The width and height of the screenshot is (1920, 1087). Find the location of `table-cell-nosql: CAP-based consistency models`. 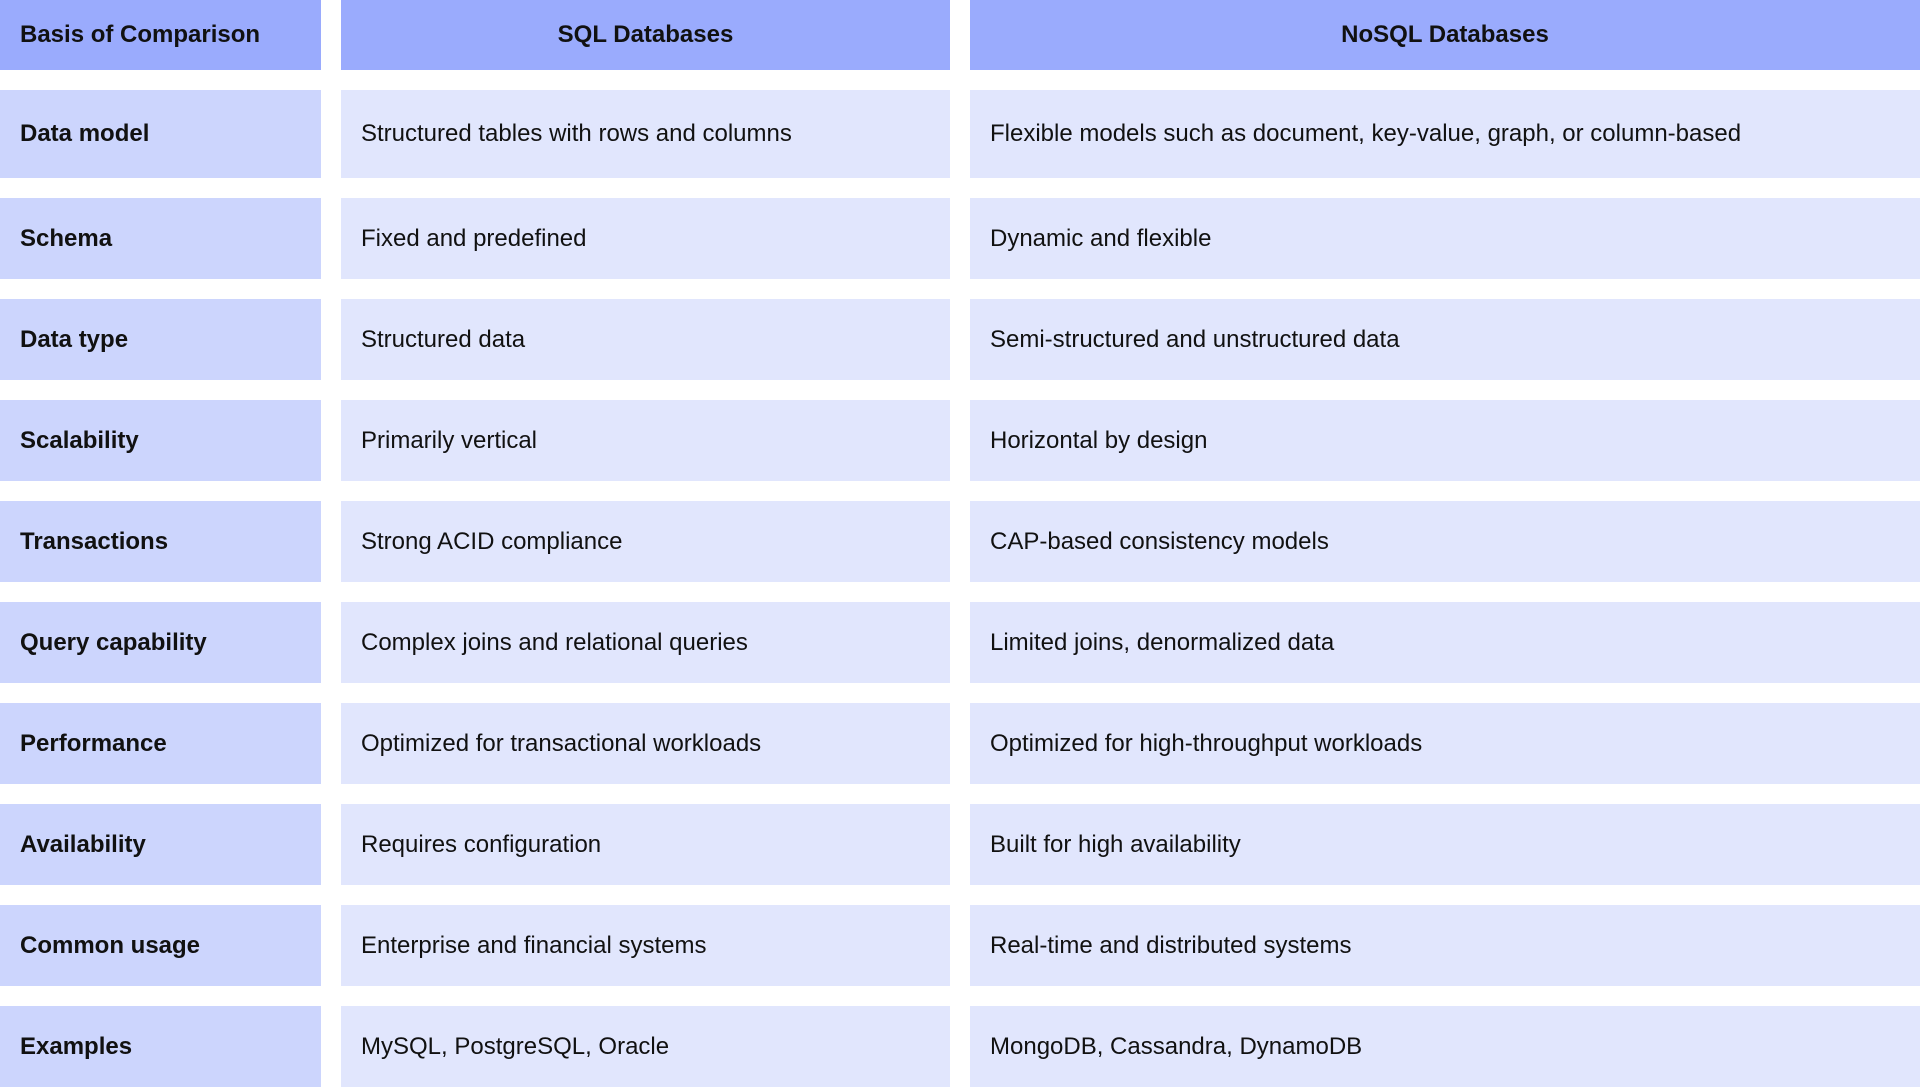

table-cell-nosql: CAP-based consistency models is located at coordinates (1445, 541).